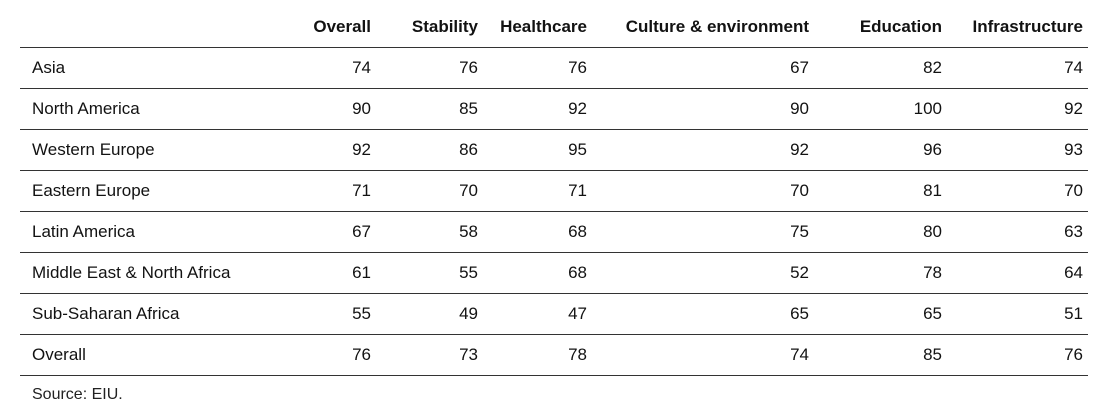 This screenshot has width=1108, height=419. I want to click on table-row: Asia 74 76 76 67 82 74, so click(554, 68).